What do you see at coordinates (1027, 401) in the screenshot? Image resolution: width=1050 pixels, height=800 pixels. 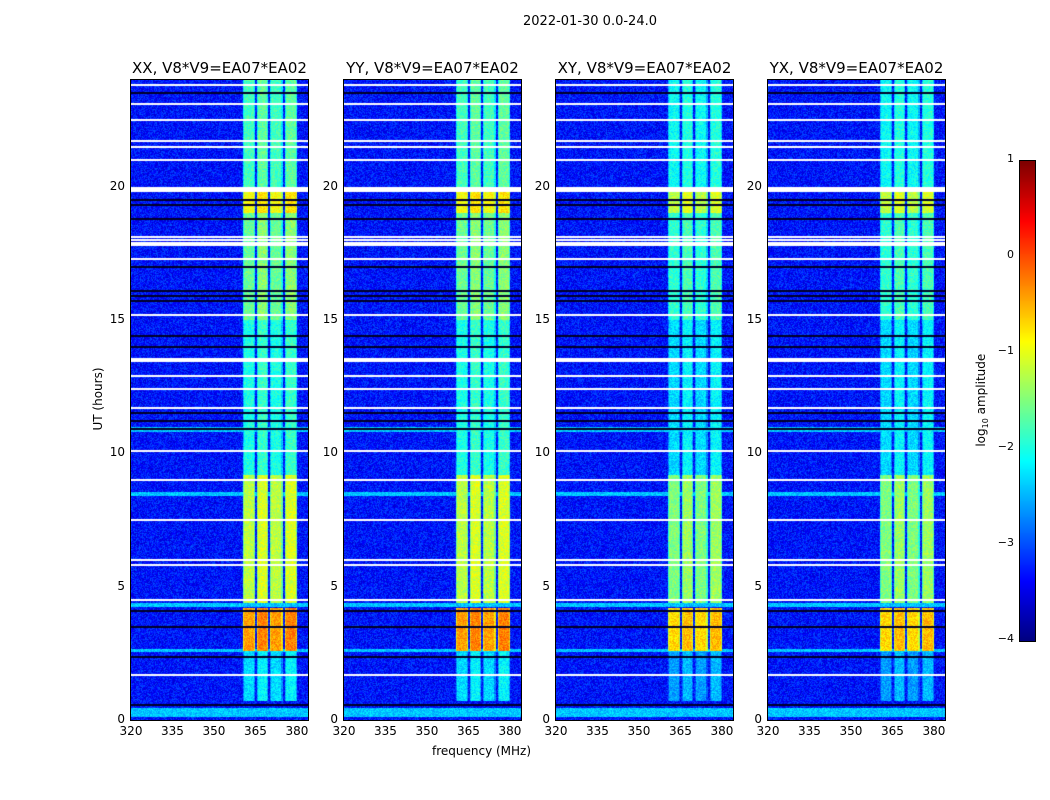 I see `colorbar` at bounding box center [1027, 401].